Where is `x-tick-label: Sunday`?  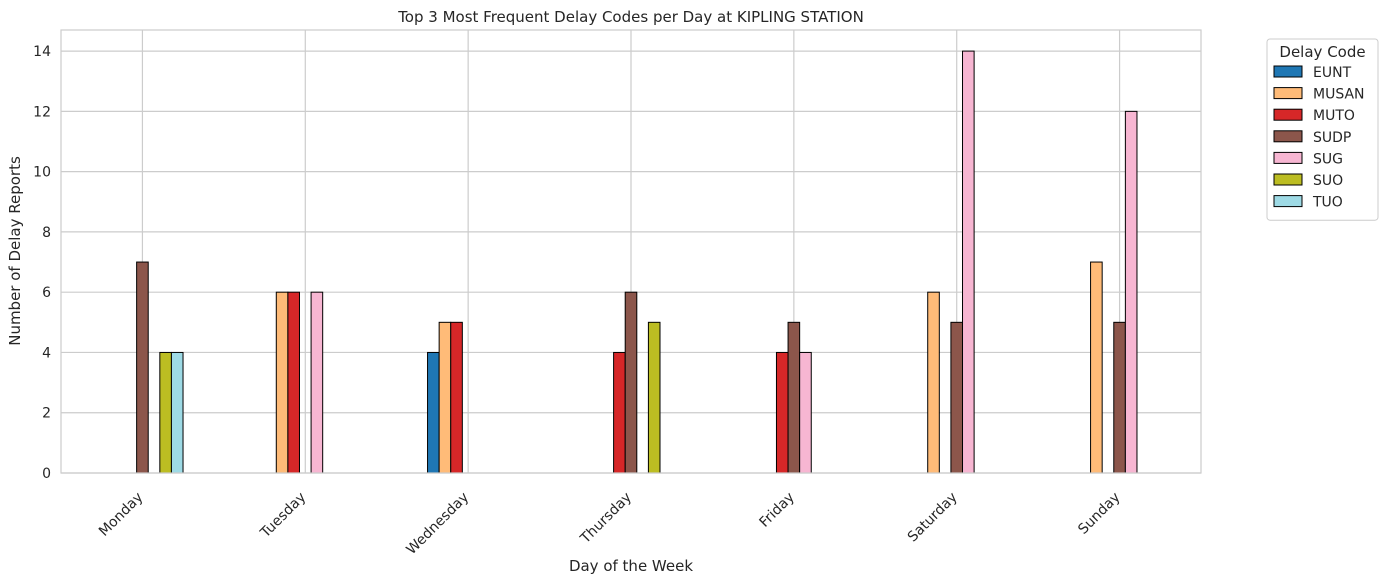 x-tick-label: Sunday is located at coordinates (1099, 513).